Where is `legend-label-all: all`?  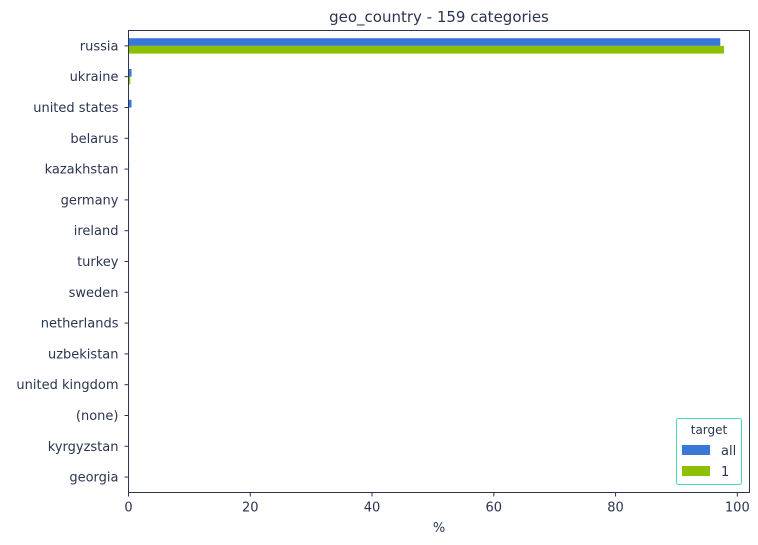
legend-label-all: all is located at coordinates (728, 451).